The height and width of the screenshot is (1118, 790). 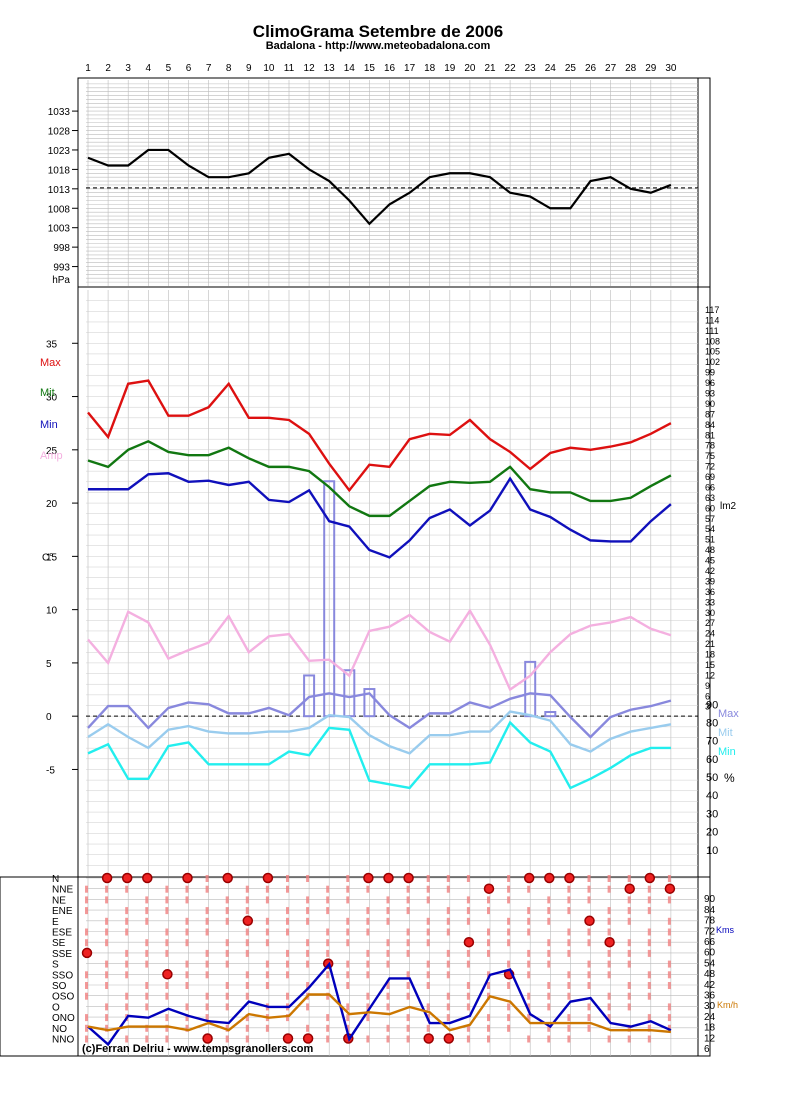 What do you see at coordinates (59, 943) in the screenshot?
I see `direction-label: SE` at bounding box center [59, 943].